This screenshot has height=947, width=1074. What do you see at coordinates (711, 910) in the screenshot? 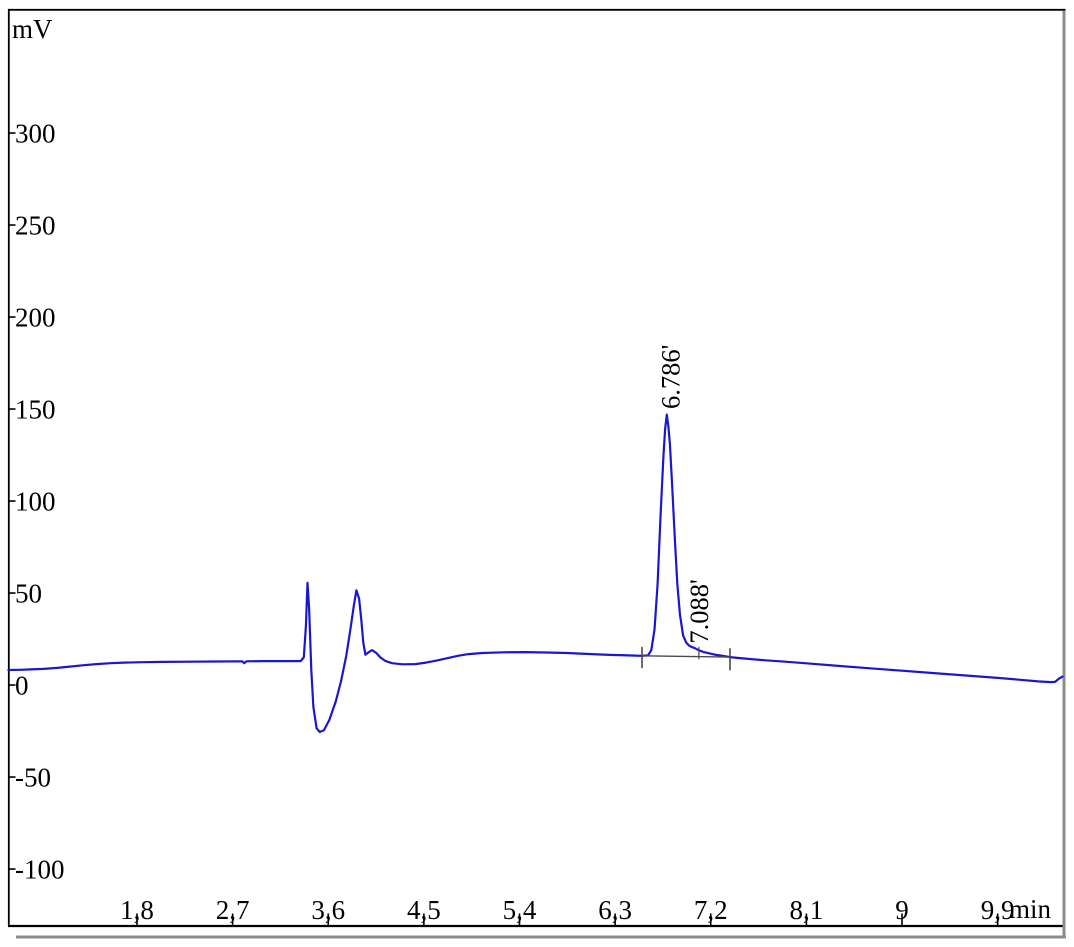
I see `x-tick-label: 7,2` at bounding box center [711, 910].